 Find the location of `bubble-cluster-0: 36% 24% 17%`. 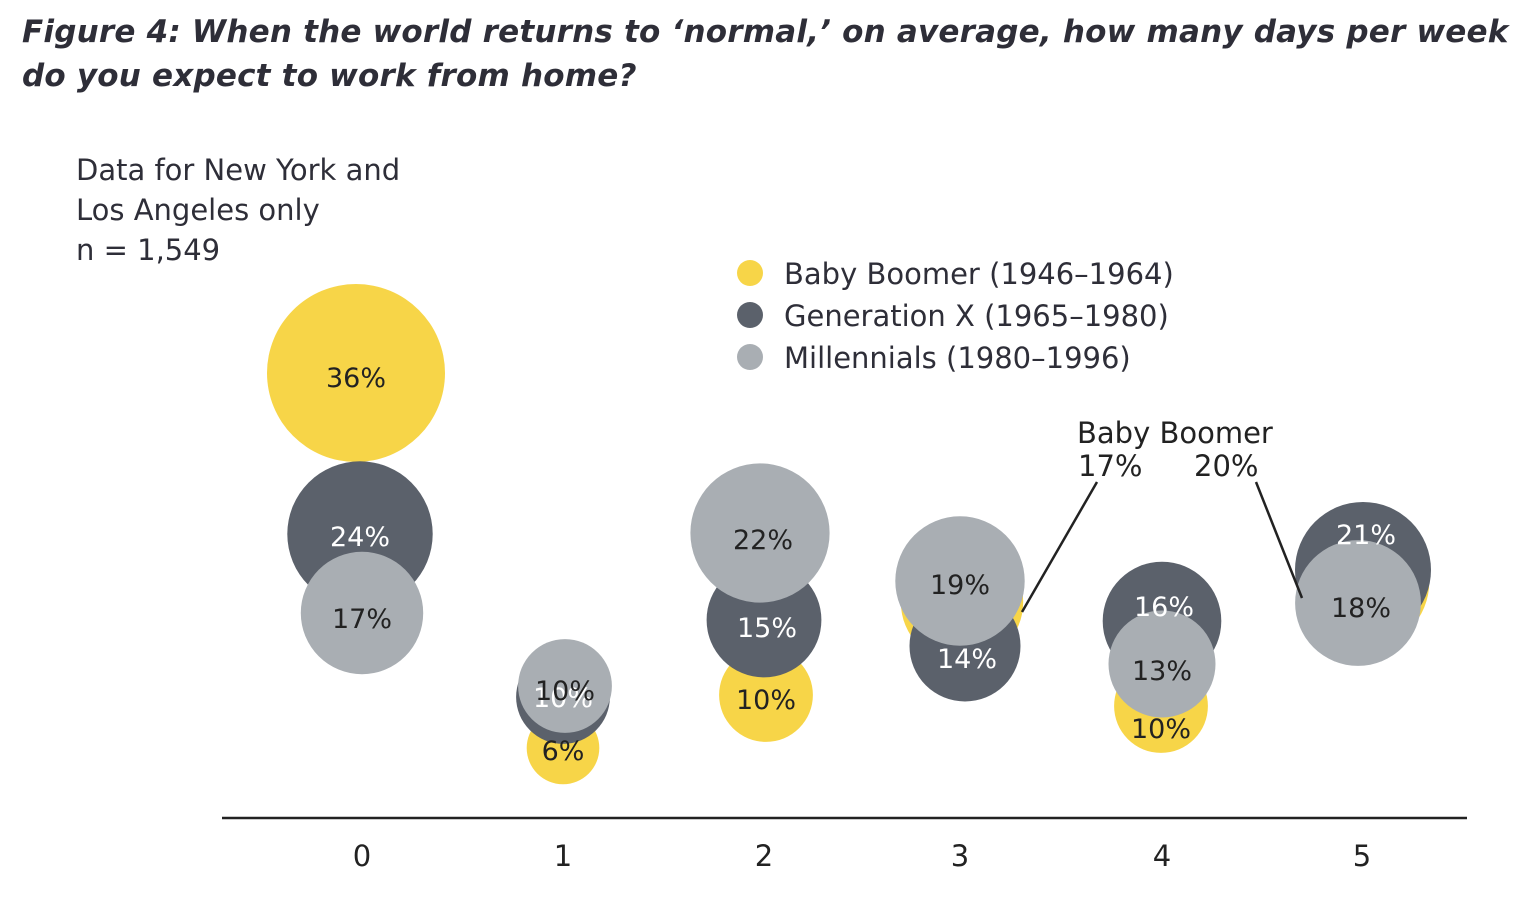

bubble-cluster-0: 36% 24% 17% is located at coordinates (356, 479).